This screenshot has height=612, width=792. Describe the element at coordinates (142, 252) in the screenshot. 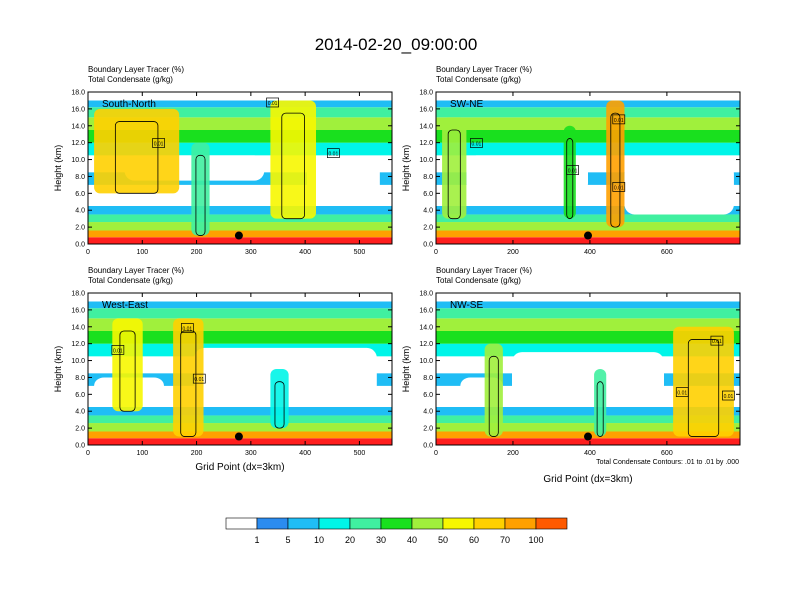

I see `x-tick-label: 100` at that location.